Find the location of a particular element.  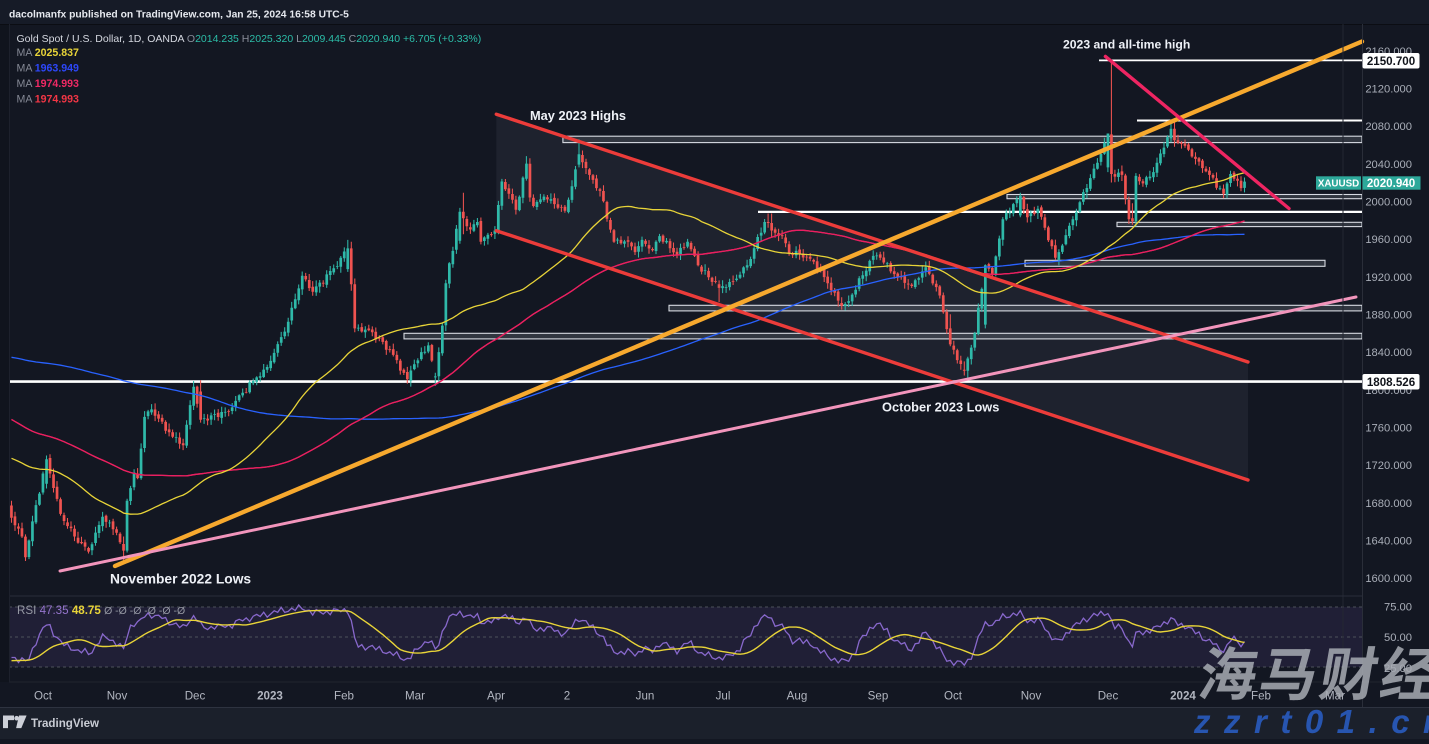

svg-text: 1920.000 is located at coordinates (1388, 278).